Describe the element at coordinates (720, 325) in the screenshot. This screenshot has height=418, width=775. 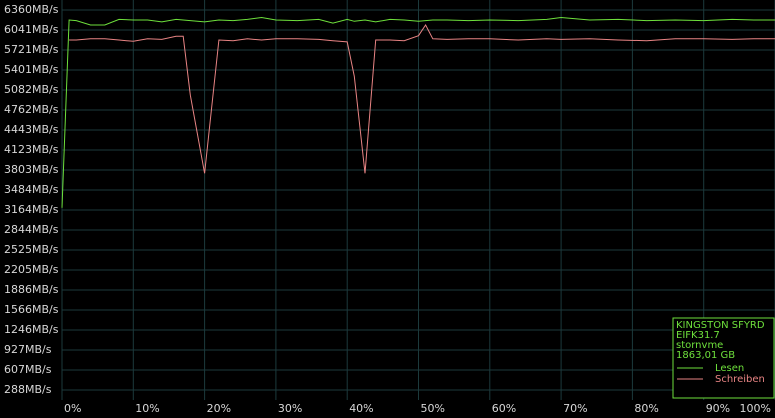
I see `legend-info: KINGSTON SFYRD` at that location.